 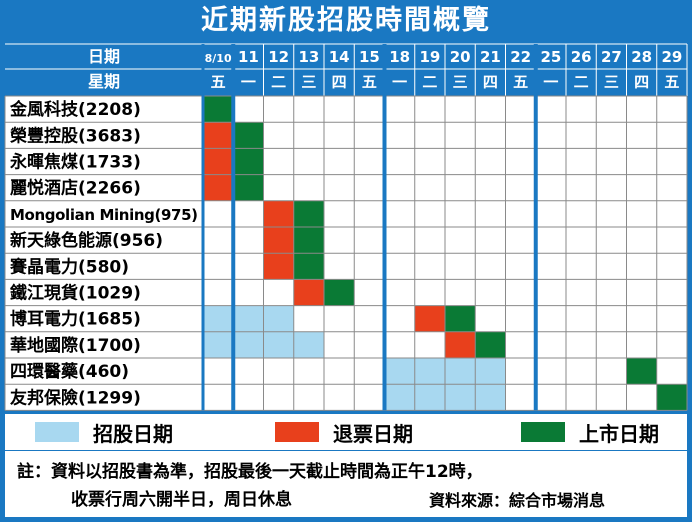 I want to click on date-tick-label: 11, so click(x=248, y=57).